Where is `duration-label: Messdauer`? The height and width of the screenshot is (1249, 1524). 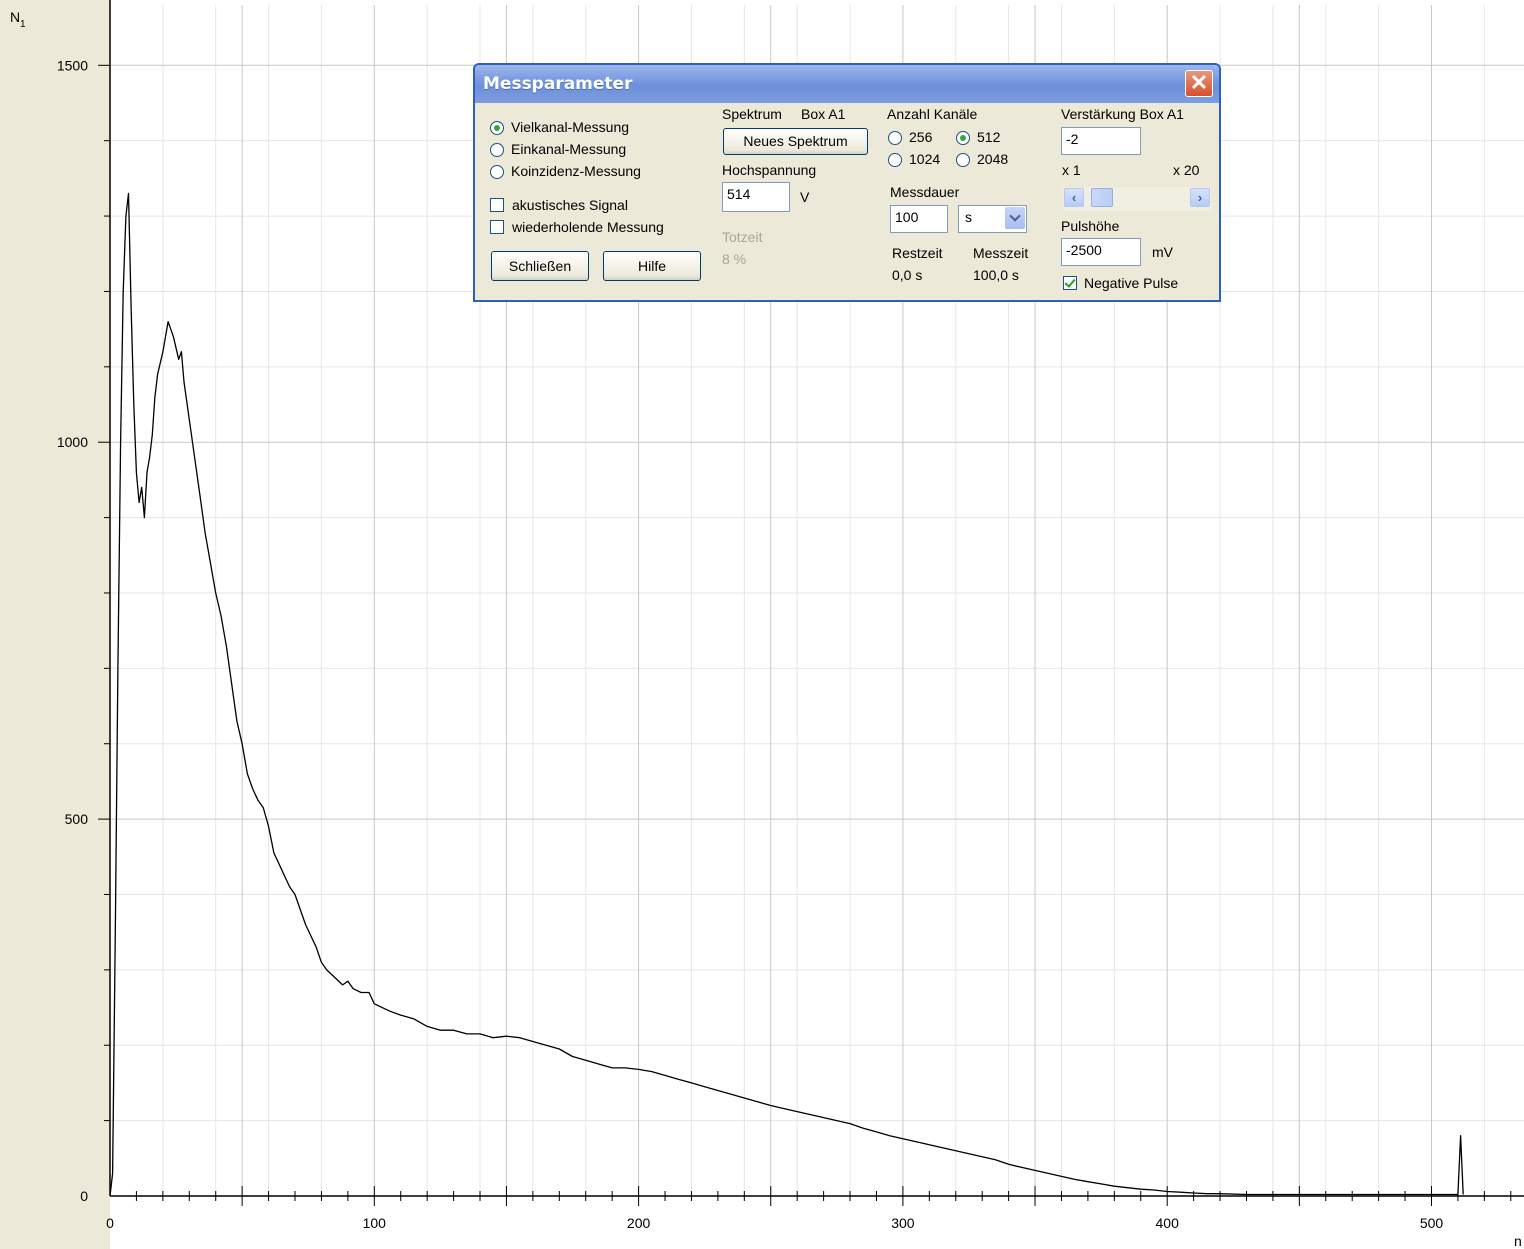 duration-label: Messdauer is located at coordinates (925, 192).